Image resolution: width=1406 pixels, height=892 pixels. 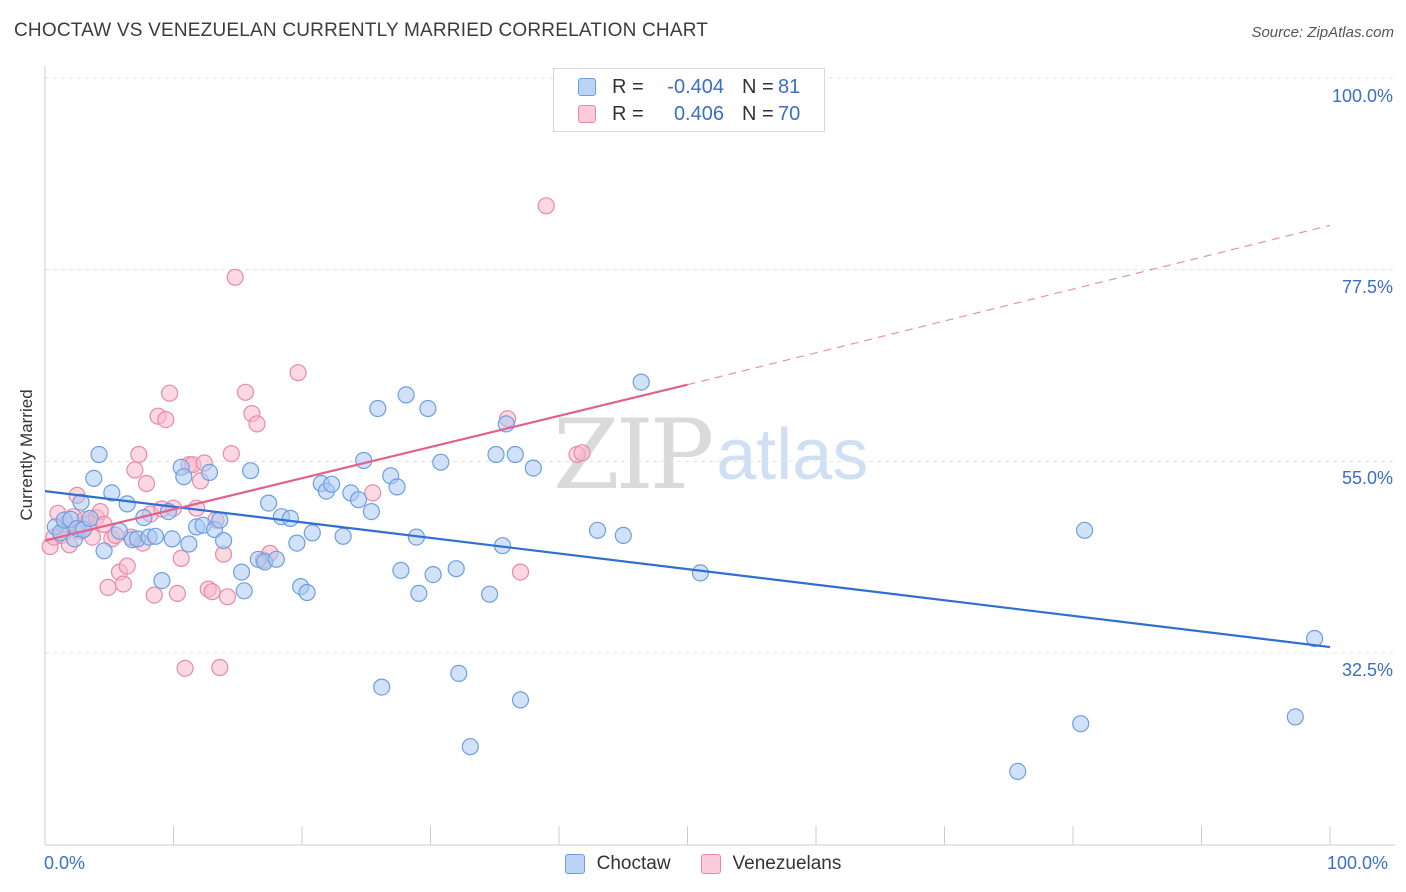 I want to click on y-tick-label-55: 55.0%, so click(x=1367, y=478).